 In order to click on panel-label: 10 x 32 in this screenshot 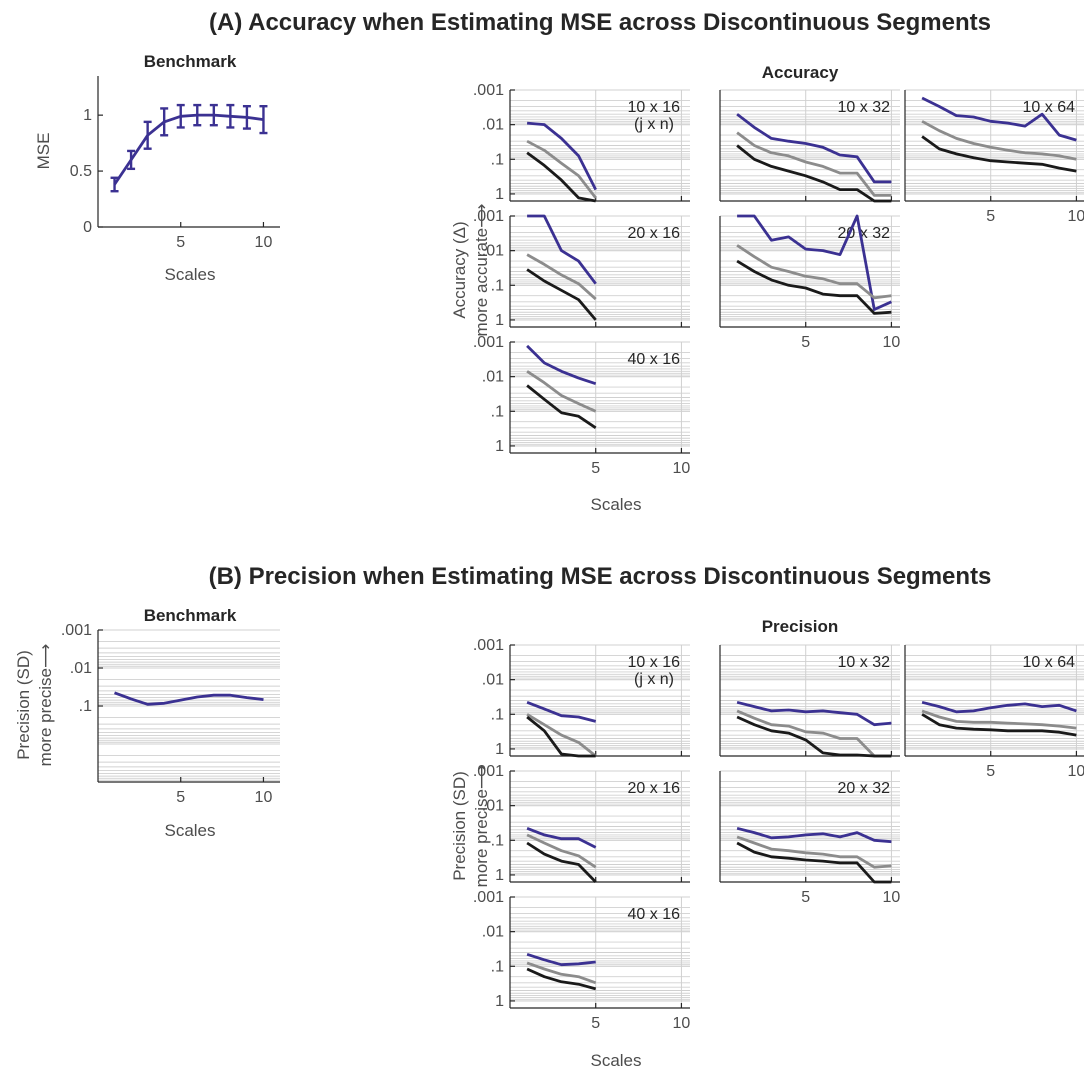, I will do `click(864, 662)`.